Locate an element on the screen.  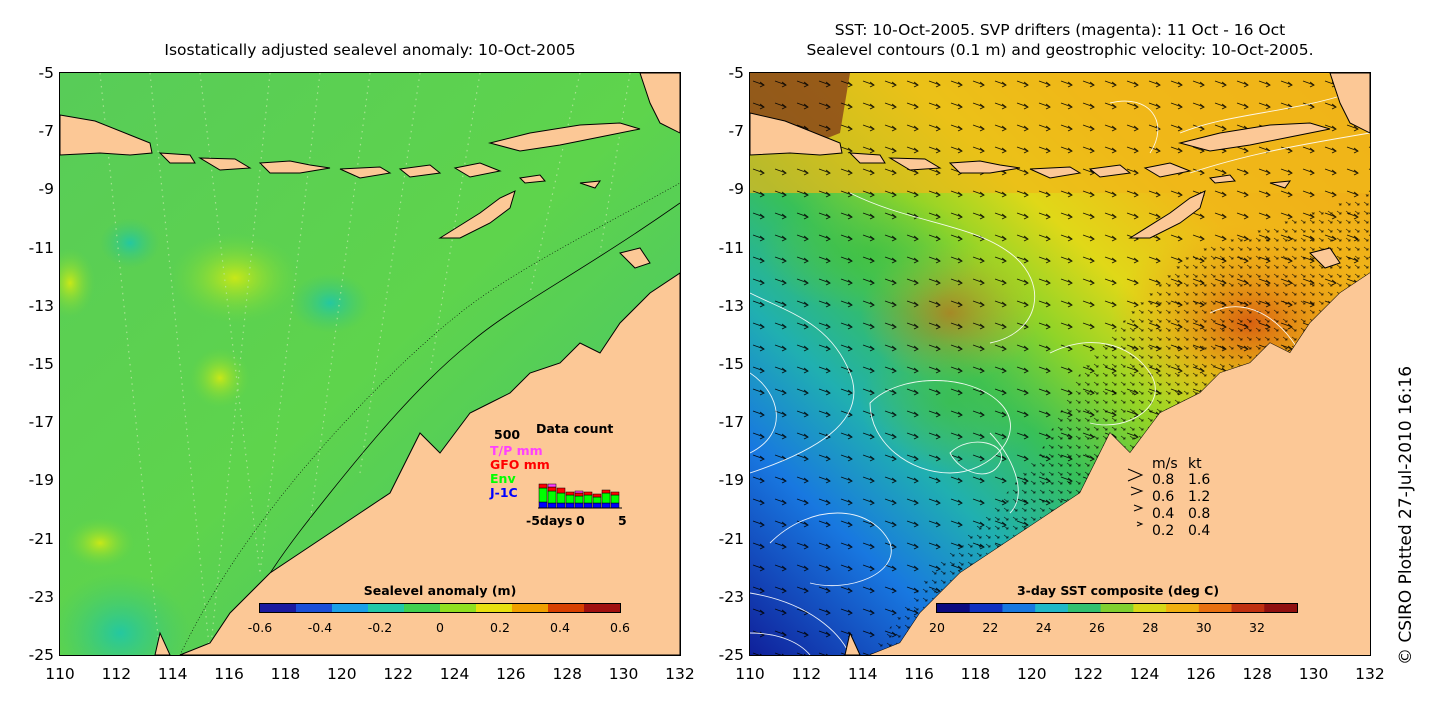
velocity-legend-kt: 1.2 is located at coordinates (1199, 497).